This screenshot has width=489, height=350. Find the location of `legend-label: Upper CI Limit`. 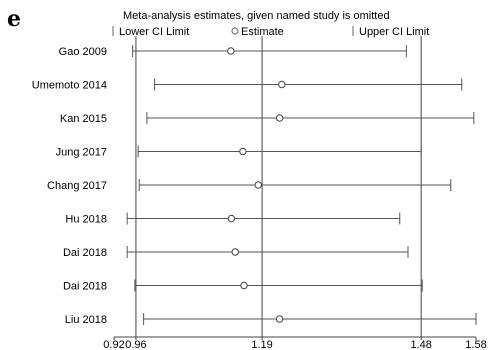

legend-label: Upper CI Limit is located at coordinates (394, 32).